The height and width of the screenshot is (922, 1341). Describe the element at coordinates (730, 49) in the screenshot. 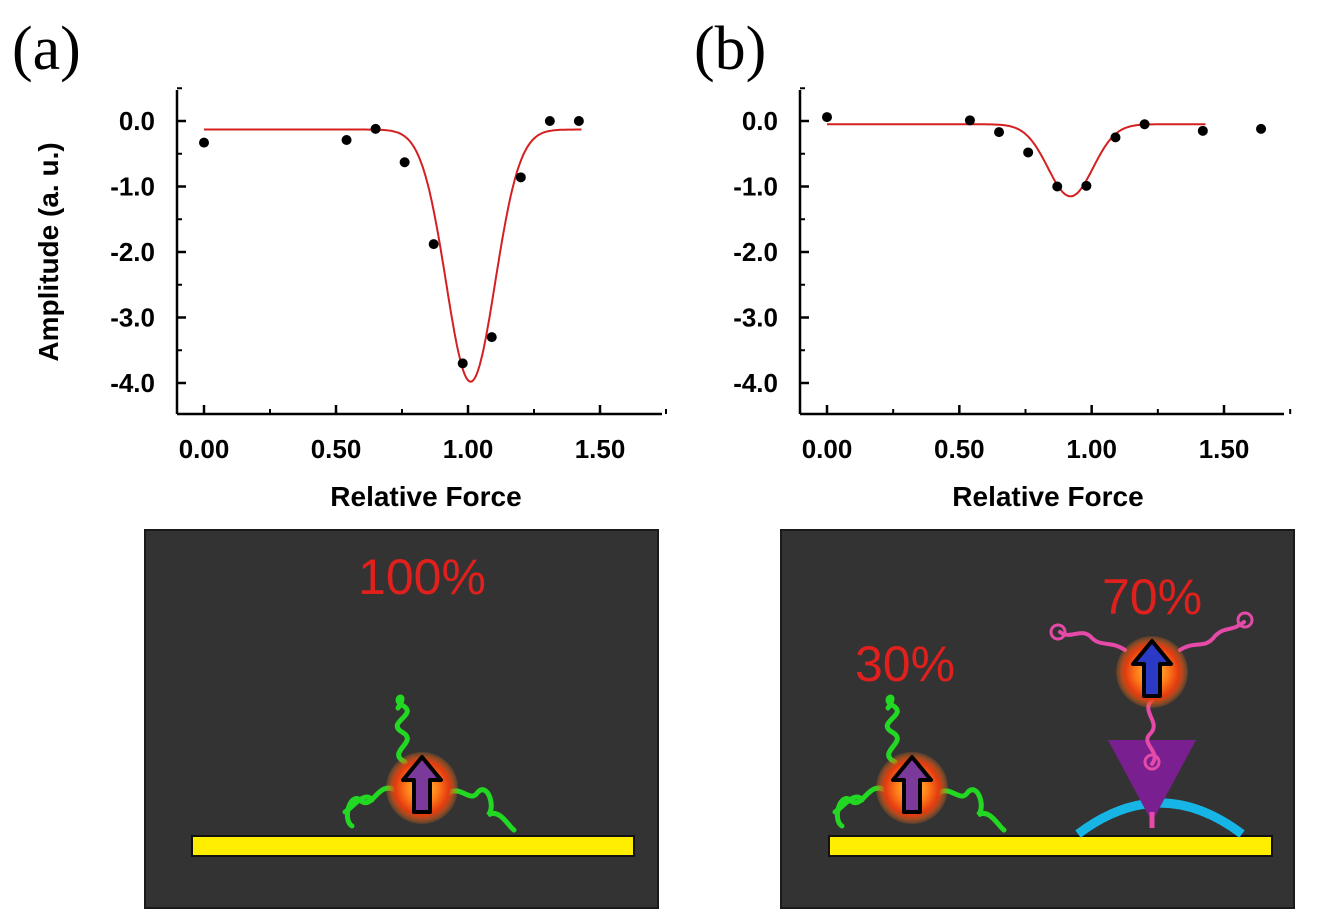

I see `panel-b-label: (b)` at that location.